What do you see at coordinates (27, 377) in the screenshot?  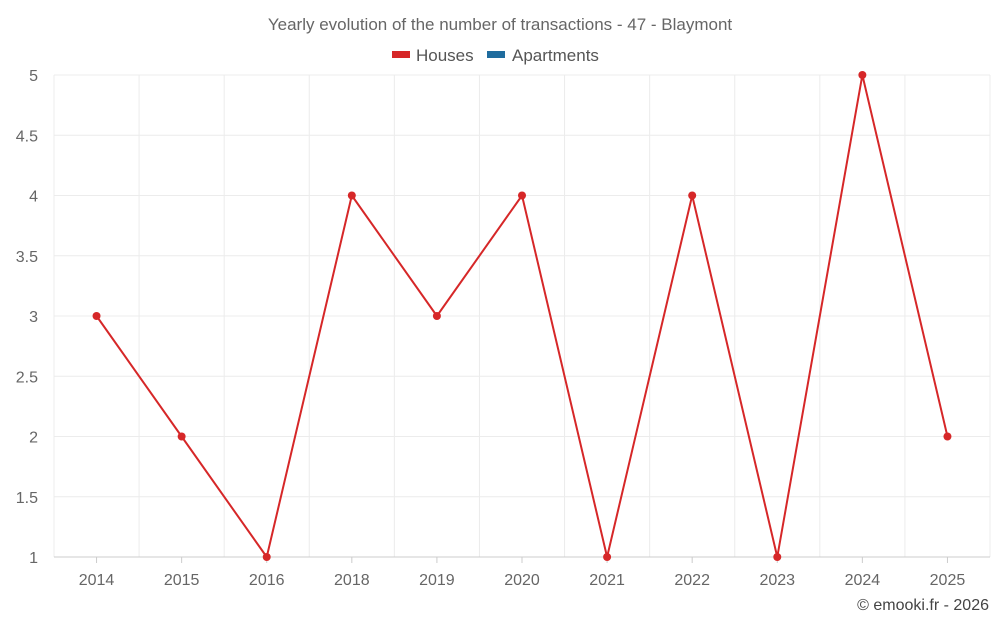 I see `y-tick-label: 2.5` at bounding box center [27, 377].